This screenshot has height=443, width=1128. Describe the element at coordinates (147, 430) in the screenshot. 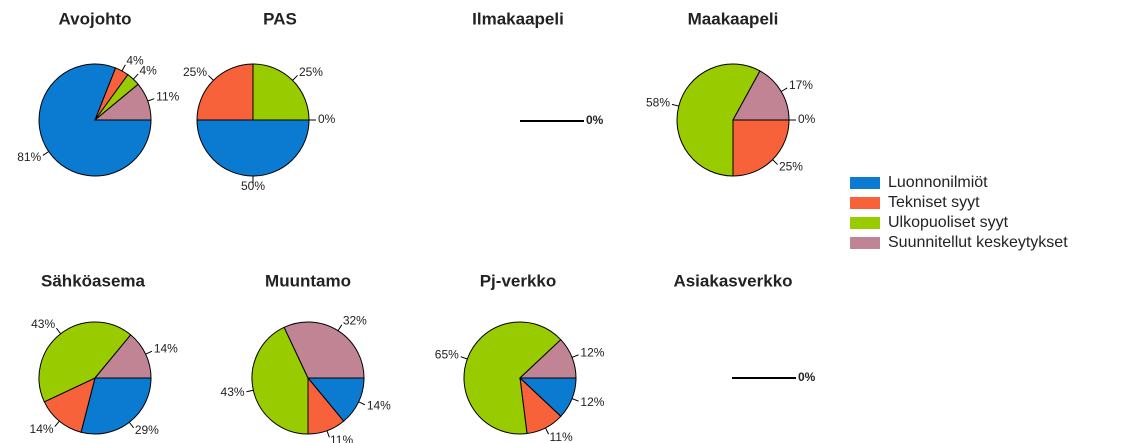

I see `value-label: 29%` at that location.